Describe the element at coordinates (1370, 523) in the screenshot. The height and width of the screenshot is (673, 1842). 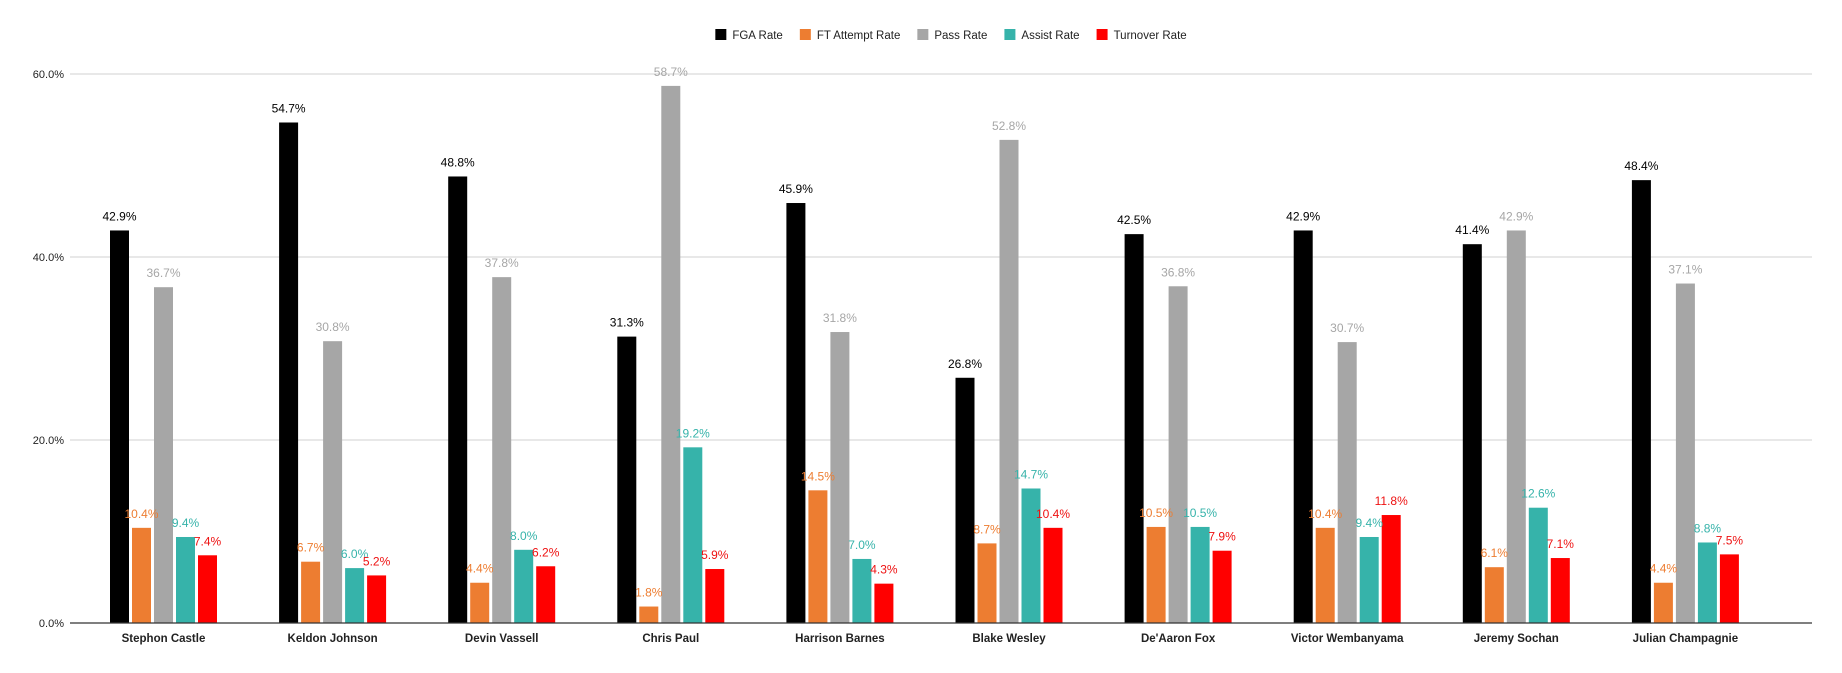
I see `data-label-assist-rate-victor-wembanyama: 9.4%` at that location.